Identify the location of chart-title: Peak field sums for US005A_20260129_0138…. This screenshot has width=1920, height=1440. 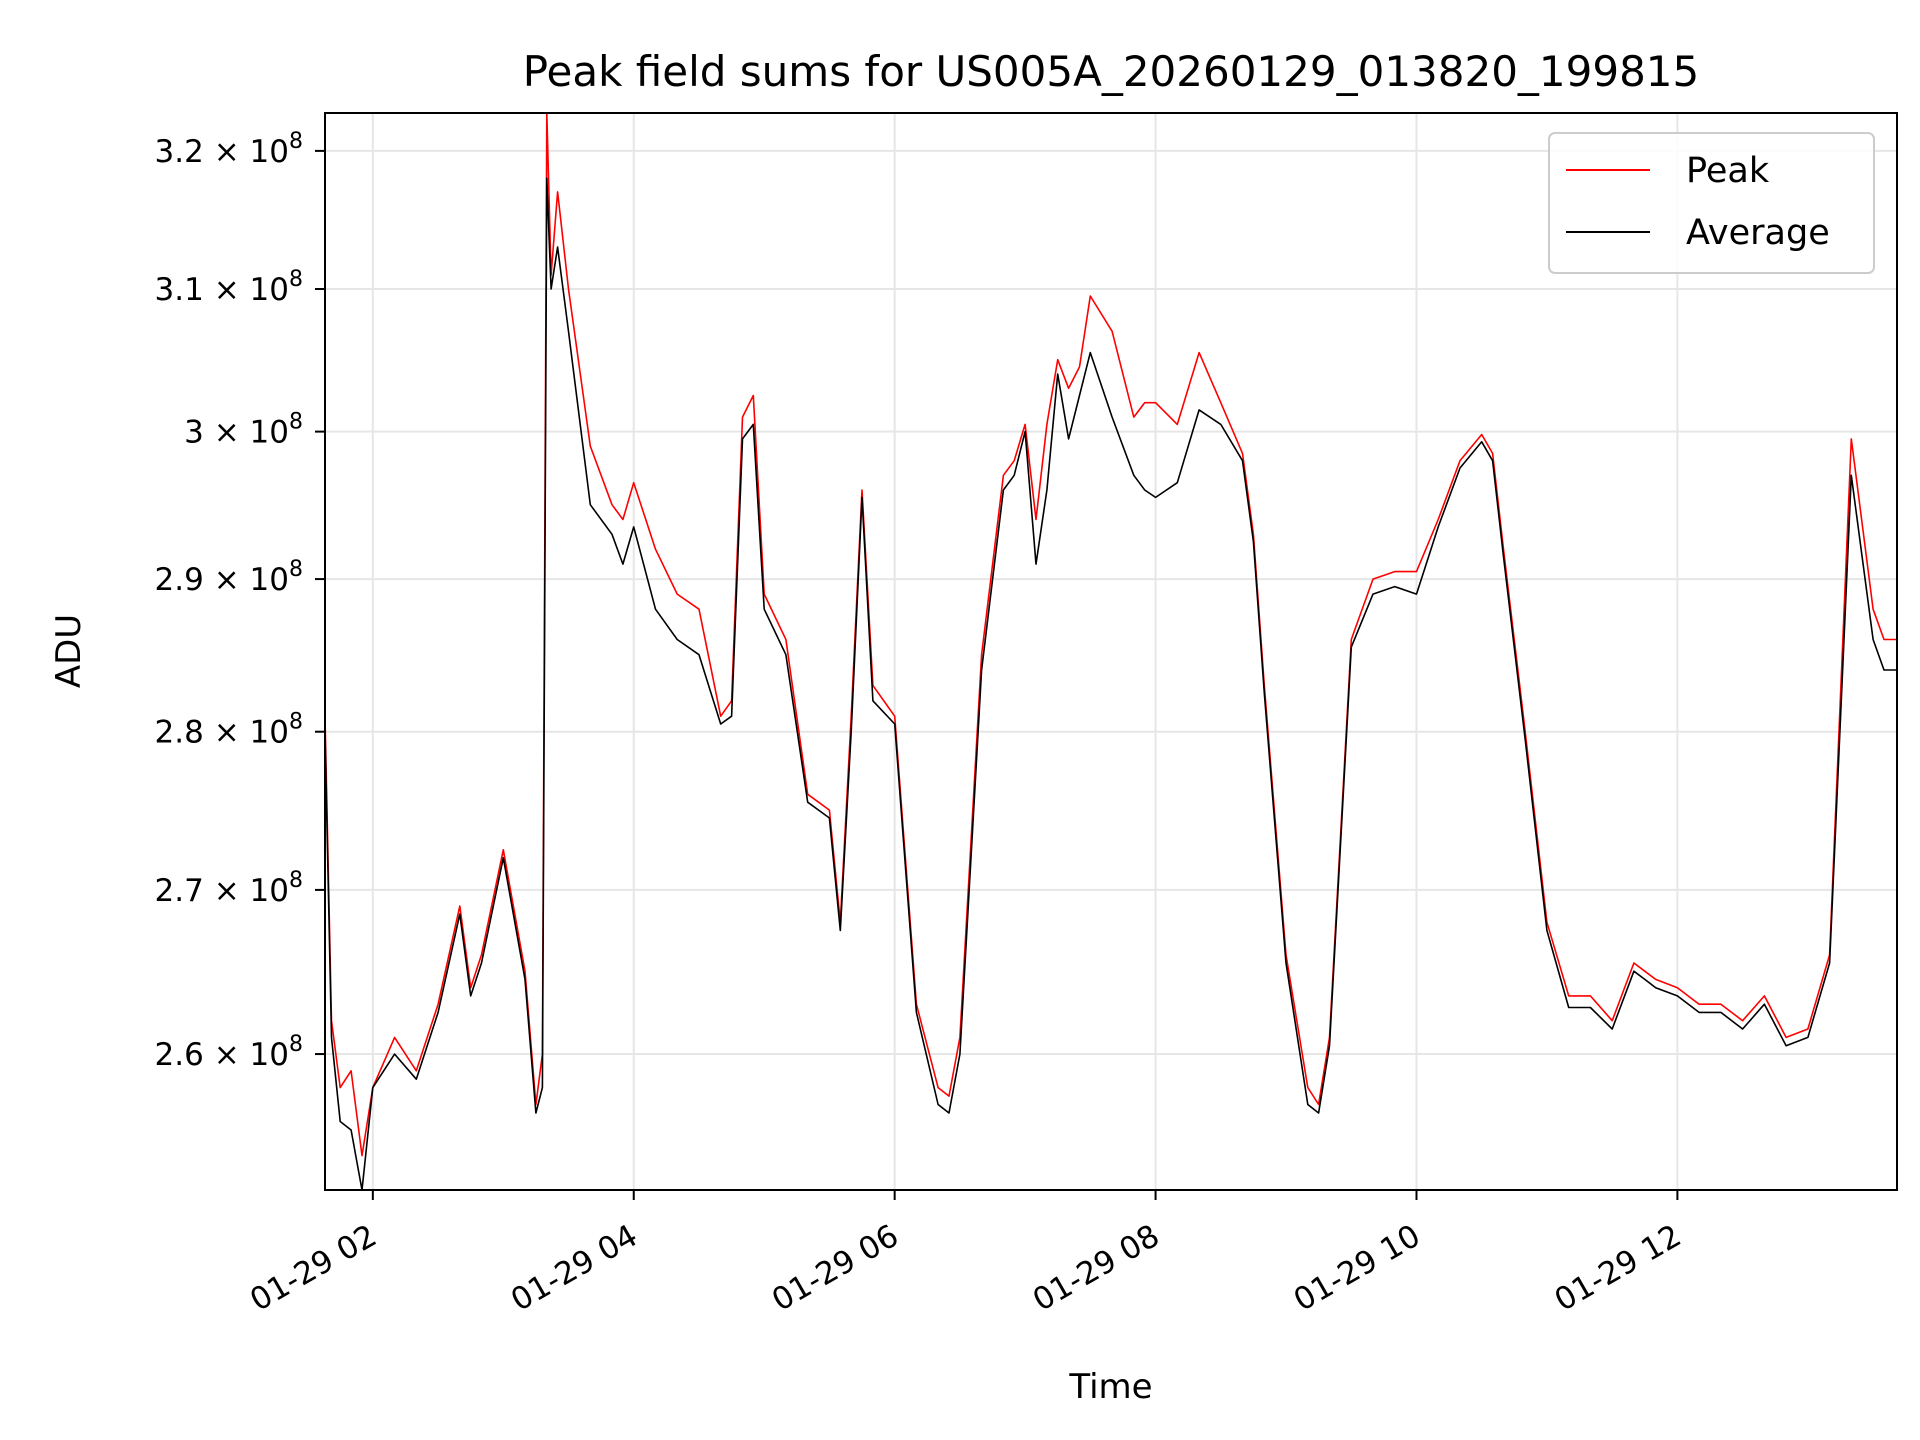
(1111, 71).